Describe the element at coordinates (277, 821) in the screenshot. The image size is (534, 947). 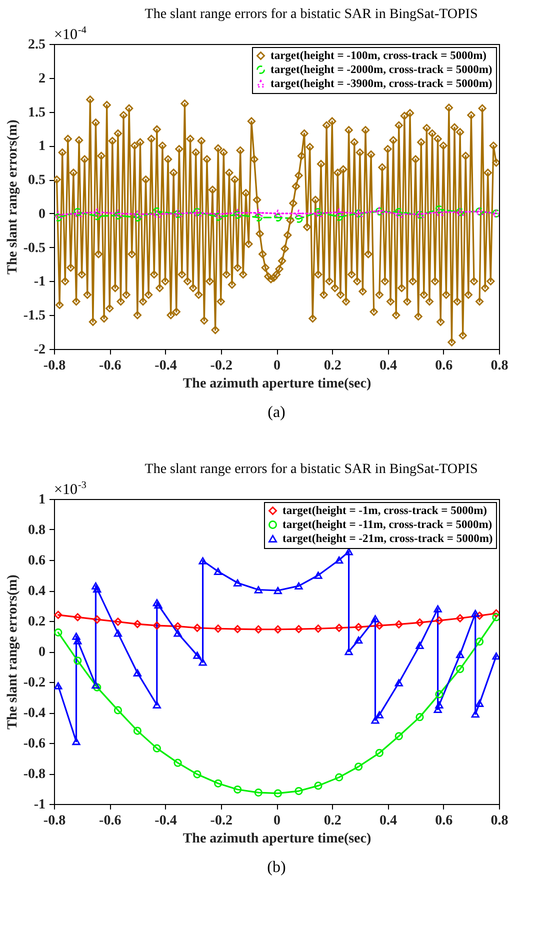
I see `x-tick-label: 0` at that location.